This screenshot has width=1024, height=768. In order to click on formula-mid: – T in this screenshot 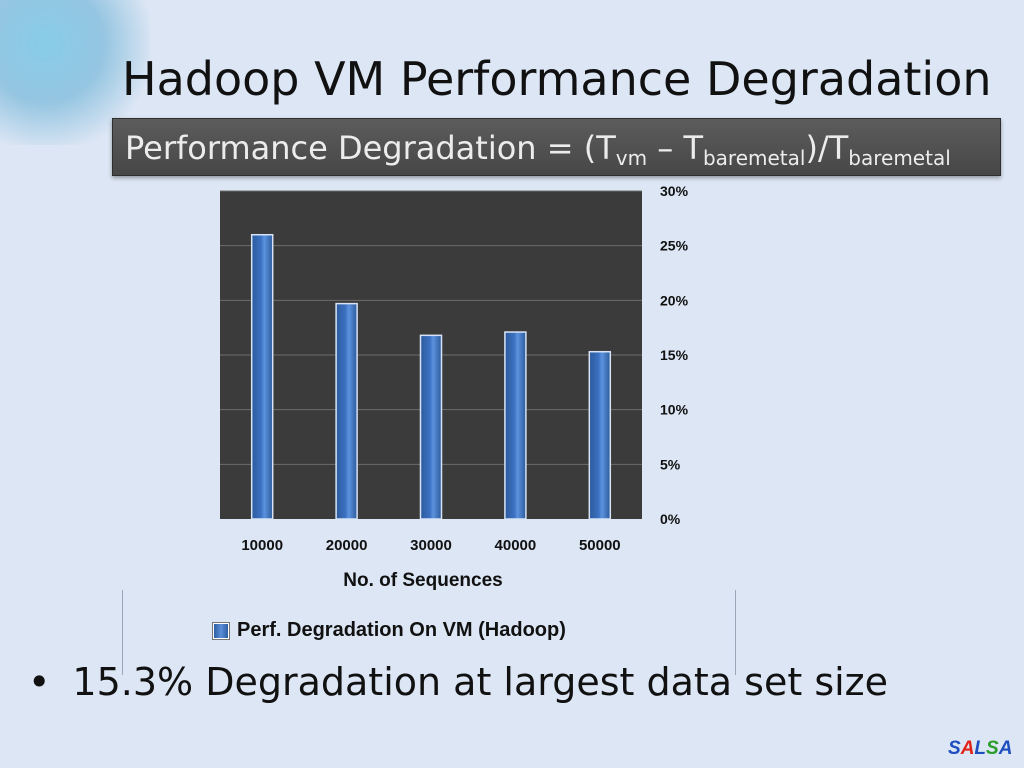, I will do `click(675, 148)`.